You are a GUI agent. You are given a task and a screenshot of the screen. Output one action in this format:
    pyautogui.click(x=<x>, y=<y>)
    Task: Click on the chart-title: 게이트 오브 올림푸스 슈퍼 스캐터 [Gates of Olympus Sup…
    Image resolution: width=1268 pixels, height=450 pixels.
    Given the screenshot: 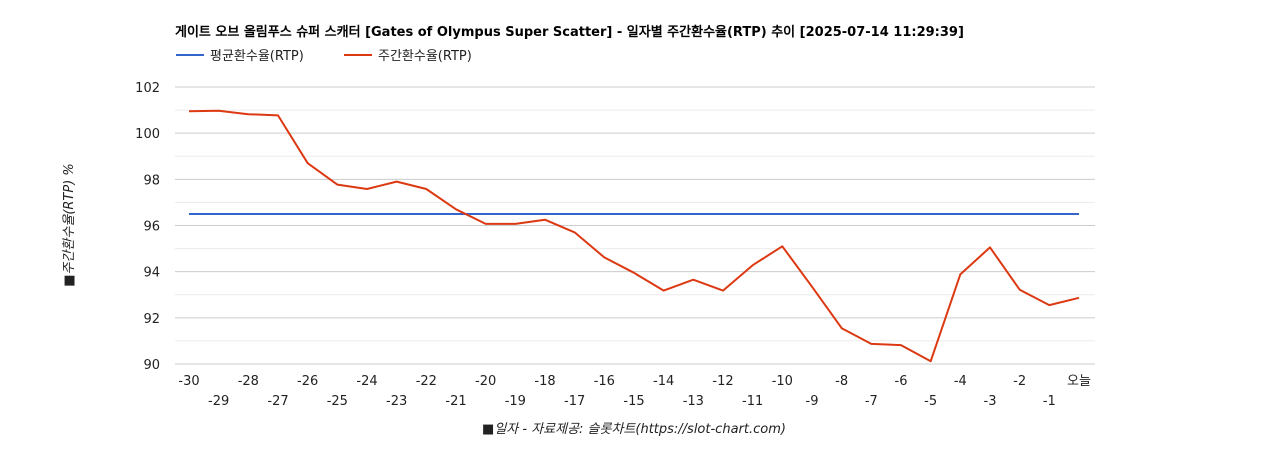 What is the action you would take?
    pyautogui.click(x=569, y=32)
    